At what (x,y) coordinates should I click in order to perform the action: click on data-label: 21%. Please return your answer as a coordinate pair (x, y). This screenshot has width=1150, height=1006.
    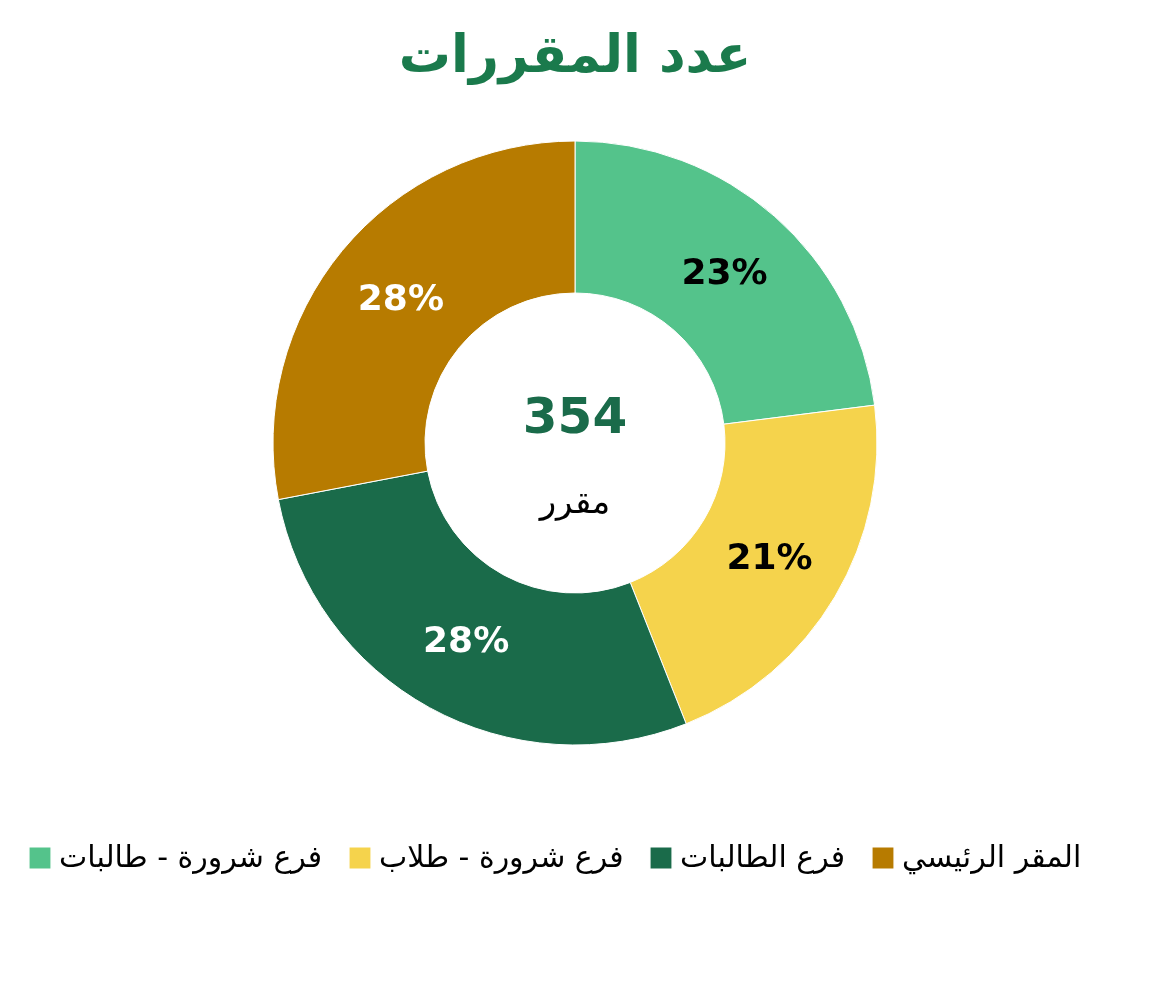
    Looking at the image, I should click on (769, 557).